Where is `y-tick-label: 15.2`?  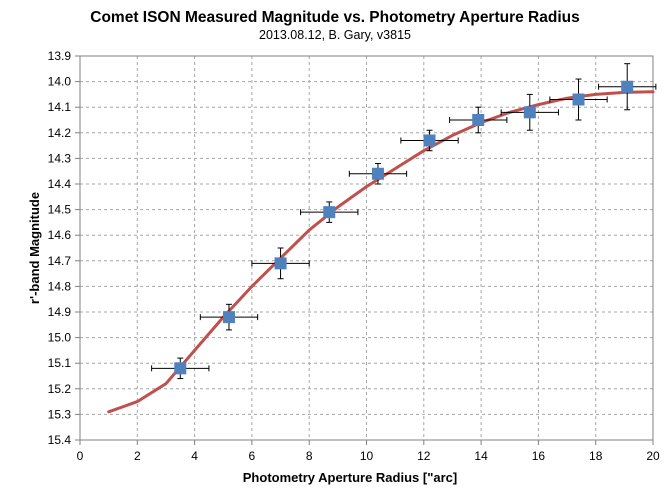
y-tick-label: 15.2 is located at coordinates (60, 389).